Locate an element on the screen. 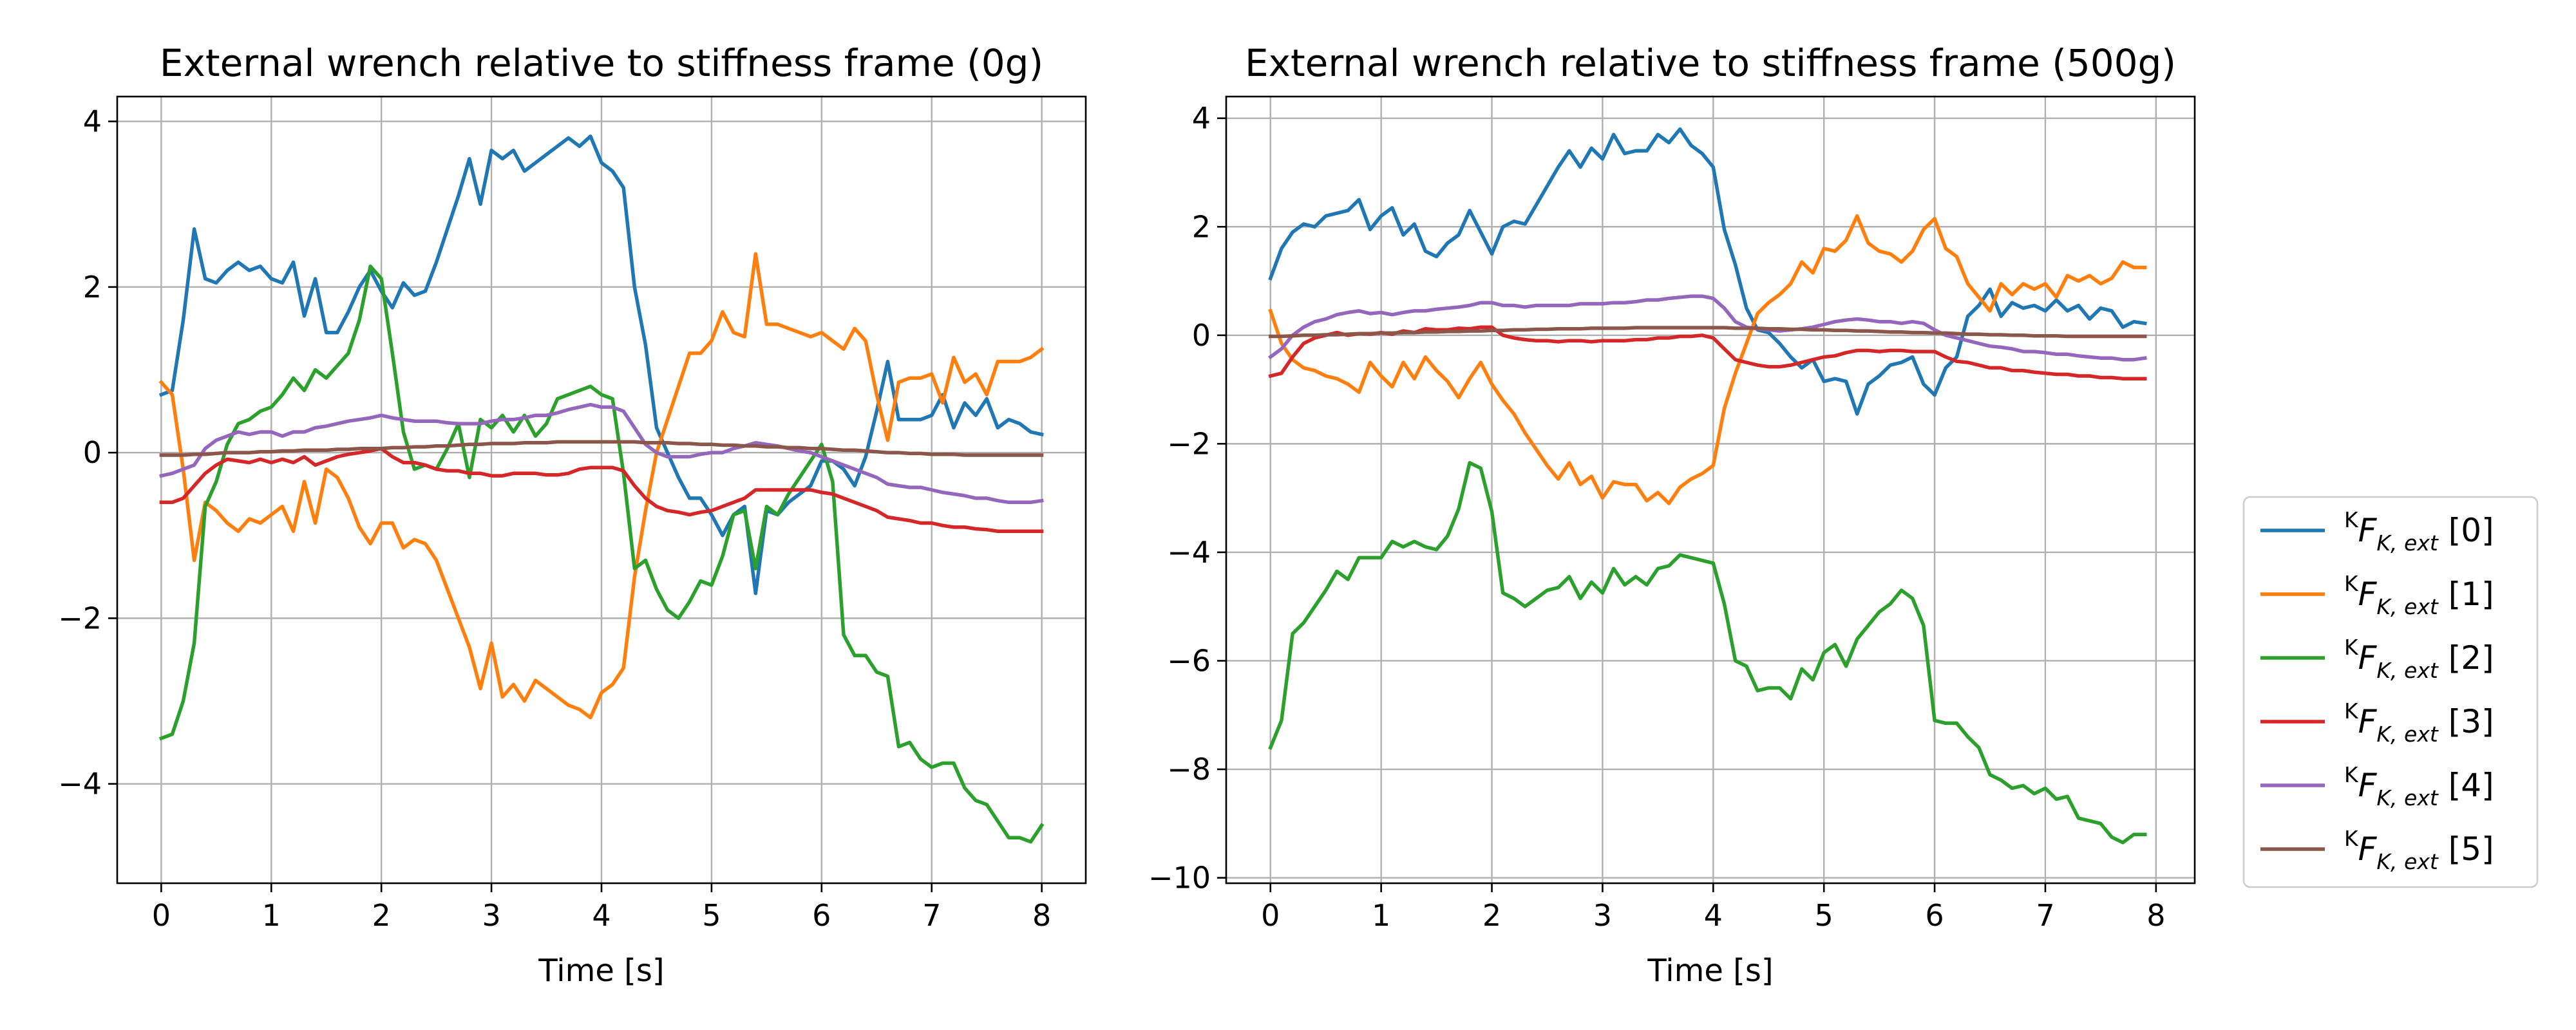  legend-entry-3: KFK, ext [3] is located at coordinates (2419, 722).